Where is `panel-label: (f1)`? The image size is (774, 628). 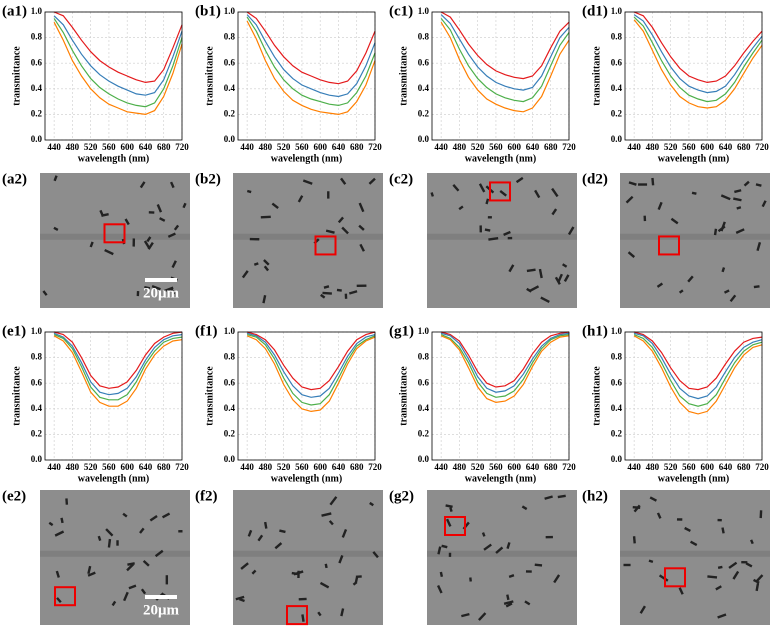 panel-label: (f1) is located at coordinates (206, 331).